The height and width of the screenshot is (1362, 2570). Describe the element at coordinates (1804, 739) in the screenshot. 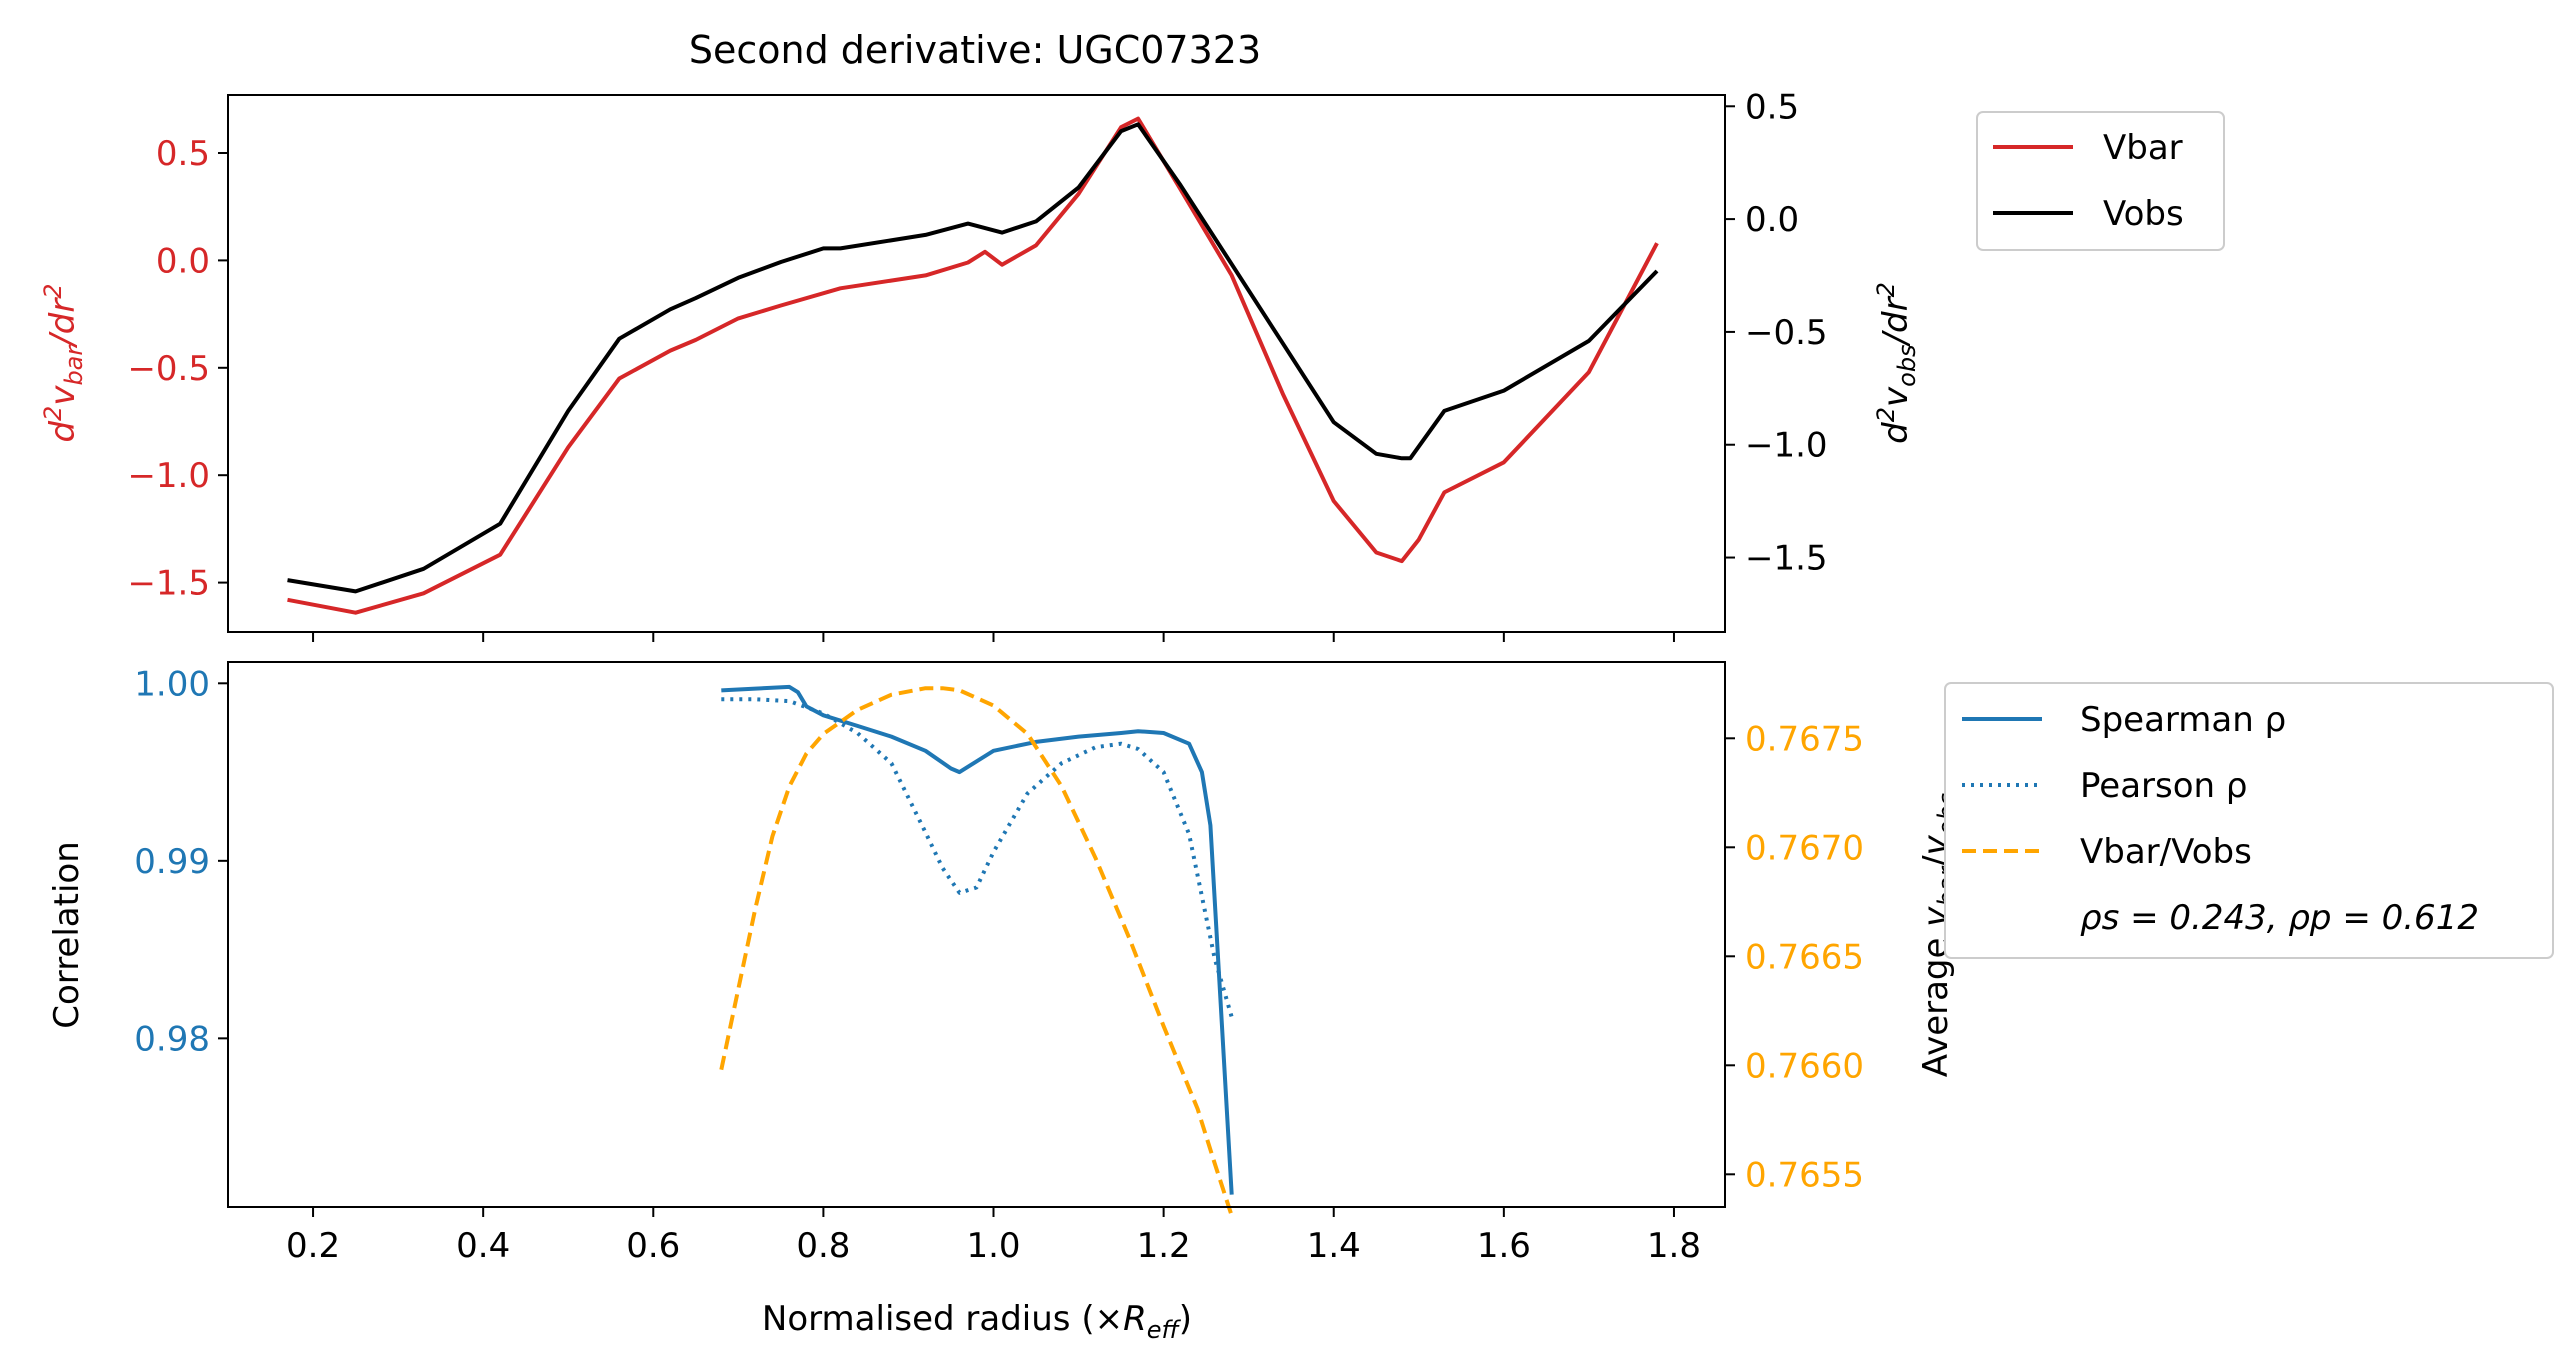

I see `bottom-right-y-tick-label: 0.7675` at that location.